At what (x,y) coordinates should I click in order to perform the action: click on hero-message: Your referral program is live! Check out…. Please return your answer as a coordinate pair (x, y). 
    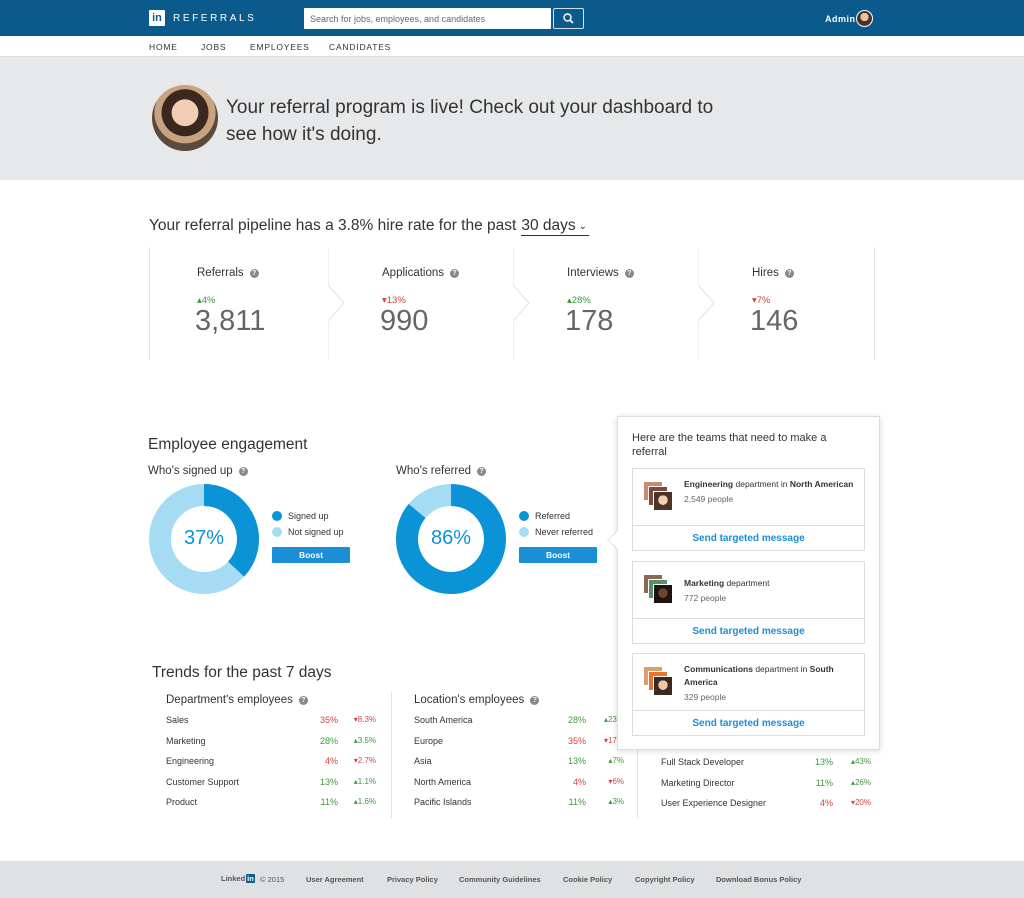
    Looking at the image, I should click on (470, 121).